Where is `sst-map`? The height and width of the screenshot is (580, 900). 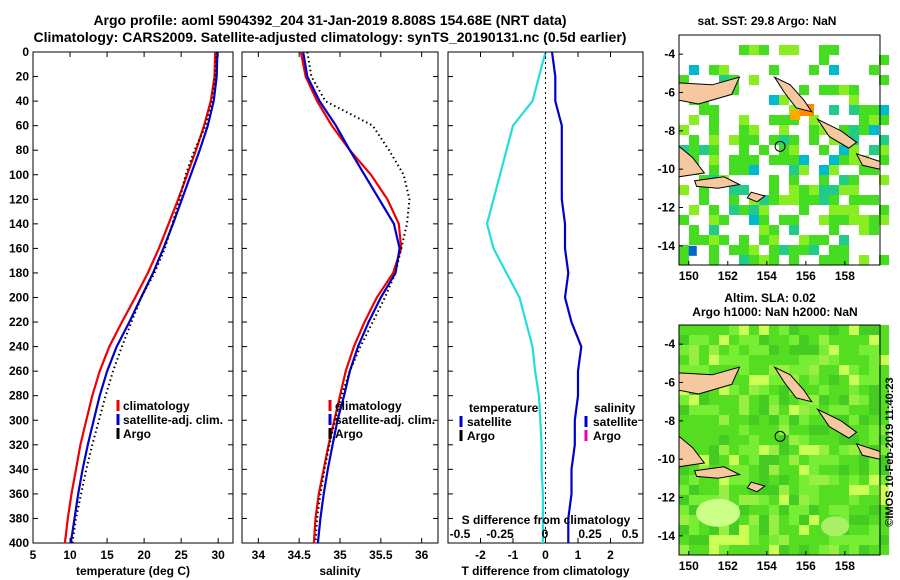 sst-map is located at coordinates (783, 150).